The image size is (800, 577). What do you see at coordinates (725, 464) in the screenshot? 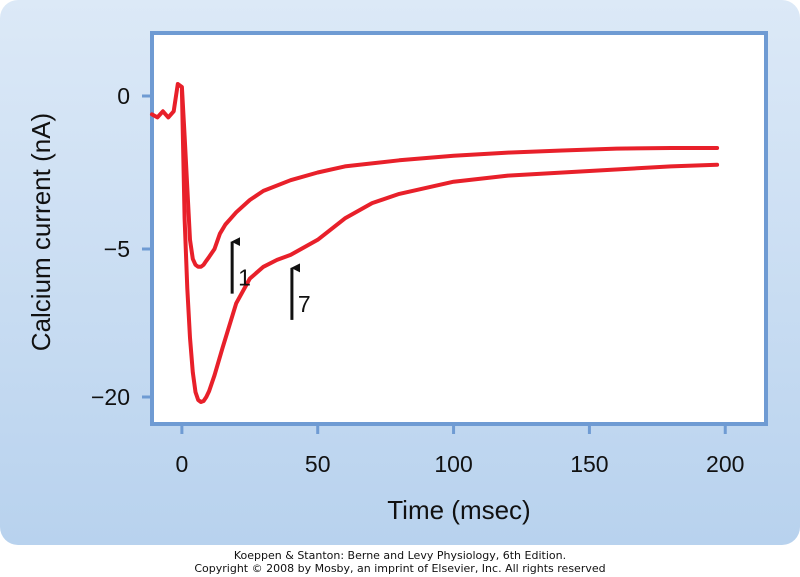
I see `x-tick-label-200: 200` at bounding box center [725, 464].